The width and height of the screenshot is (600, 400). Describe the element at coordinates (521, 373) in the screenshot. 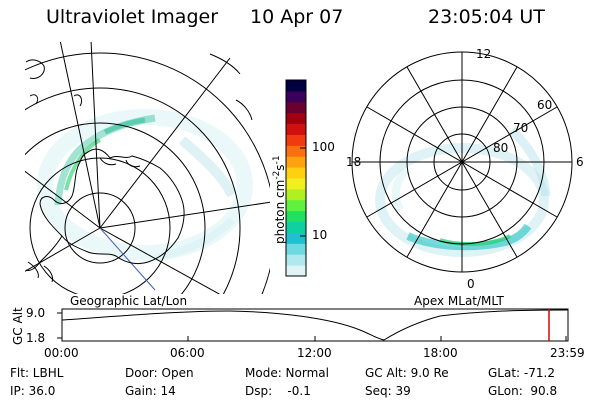

I see `status-glat: GLat: -71.2` at that location.